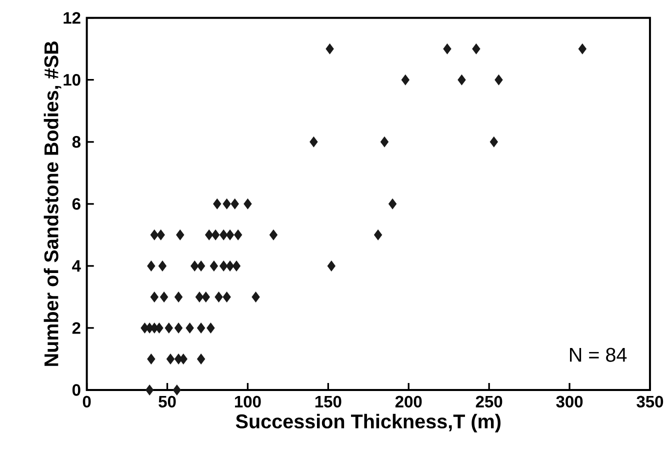 This screenshot has height=460, width=665. I want to click on annotation: N = 84, so click(598, 355).